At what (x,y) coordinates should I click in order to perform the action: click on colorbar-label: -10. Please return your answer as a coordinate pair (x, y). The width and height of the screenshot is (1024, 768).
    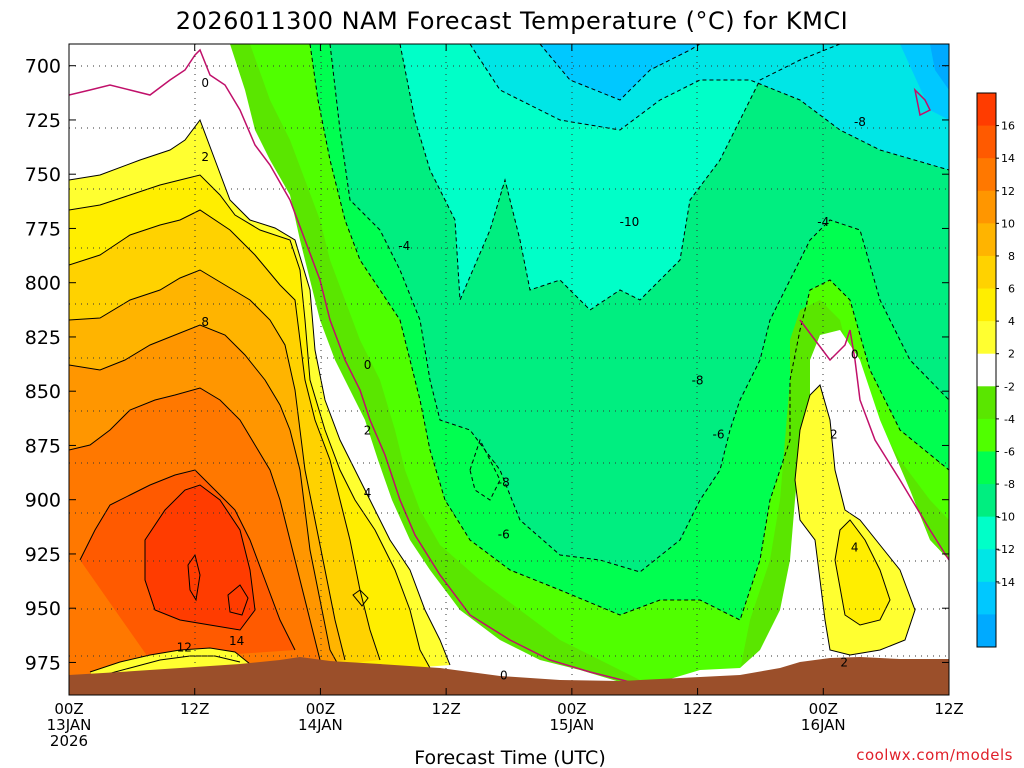
    Looking at the image, I should click on (1006, 517).